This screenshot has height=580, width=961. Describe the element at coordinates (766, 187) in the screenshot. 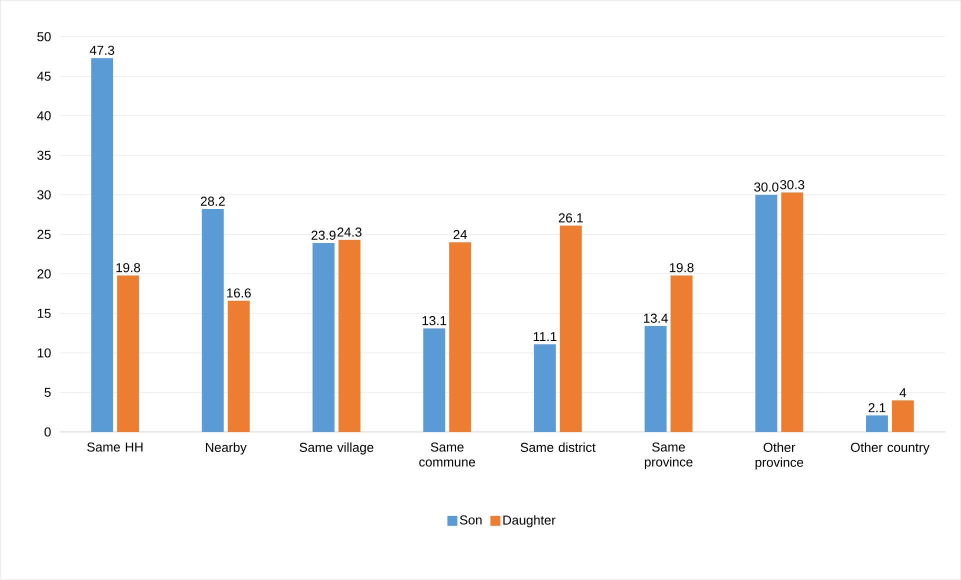

I see `data-label: 30.0` at that location.